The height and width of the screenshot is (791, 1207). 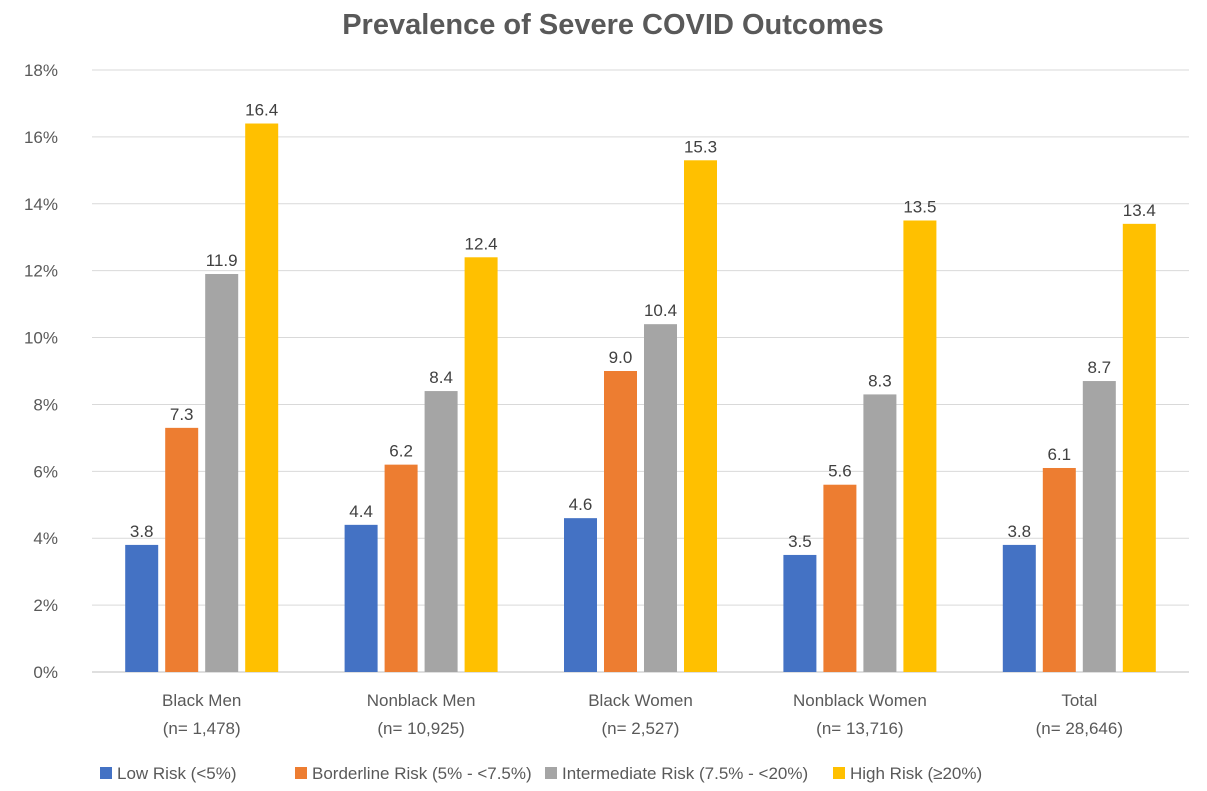 I want to click on legend-label: Borderline Risk (5% - <7.5%), so click(x=422, y=773).